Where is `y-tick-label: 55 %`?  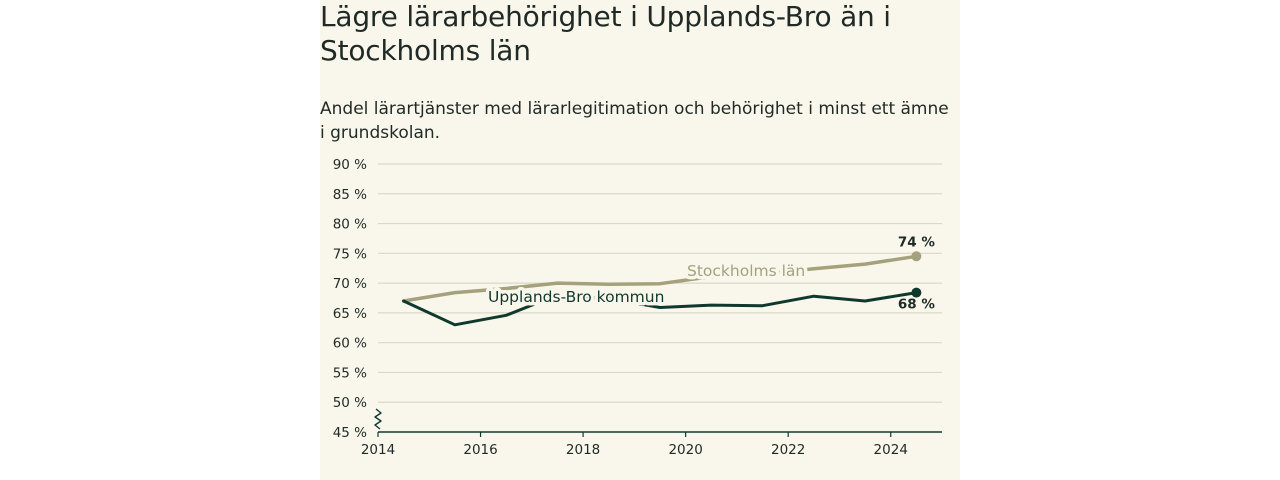
y-tick-label: 55 % is located at coordinates (350, 373).